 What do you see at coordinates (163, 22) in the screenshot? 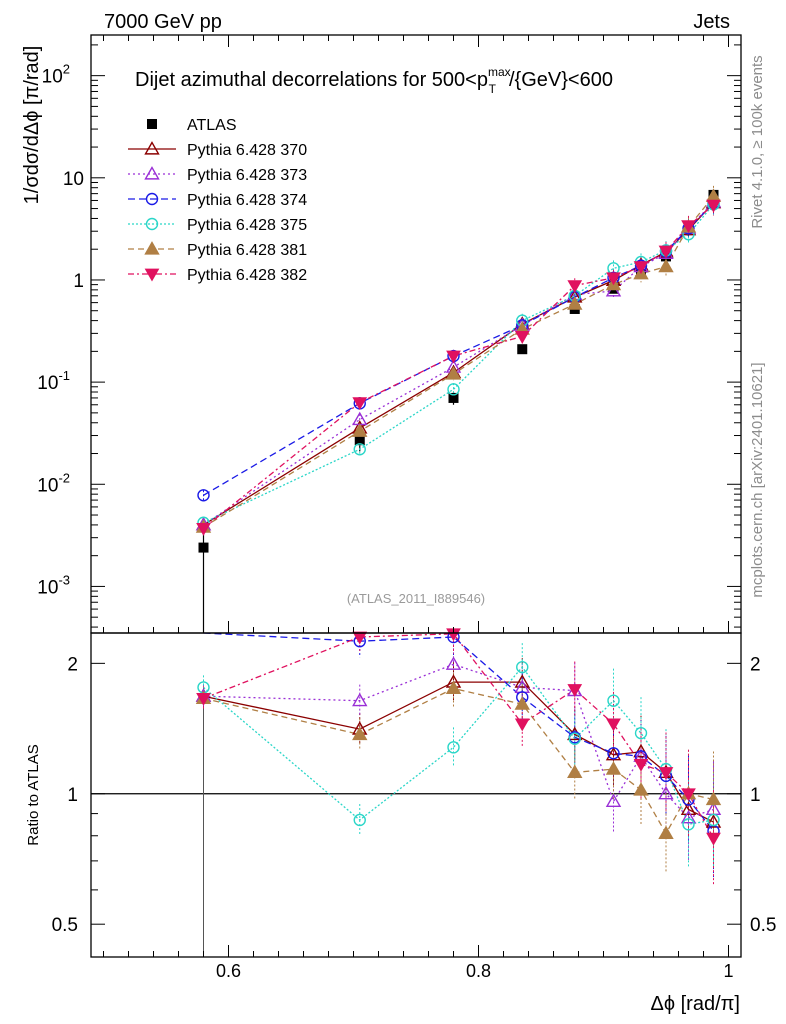
I see `header-left: 7000 GeV pp` at bounding box center [163, 22].